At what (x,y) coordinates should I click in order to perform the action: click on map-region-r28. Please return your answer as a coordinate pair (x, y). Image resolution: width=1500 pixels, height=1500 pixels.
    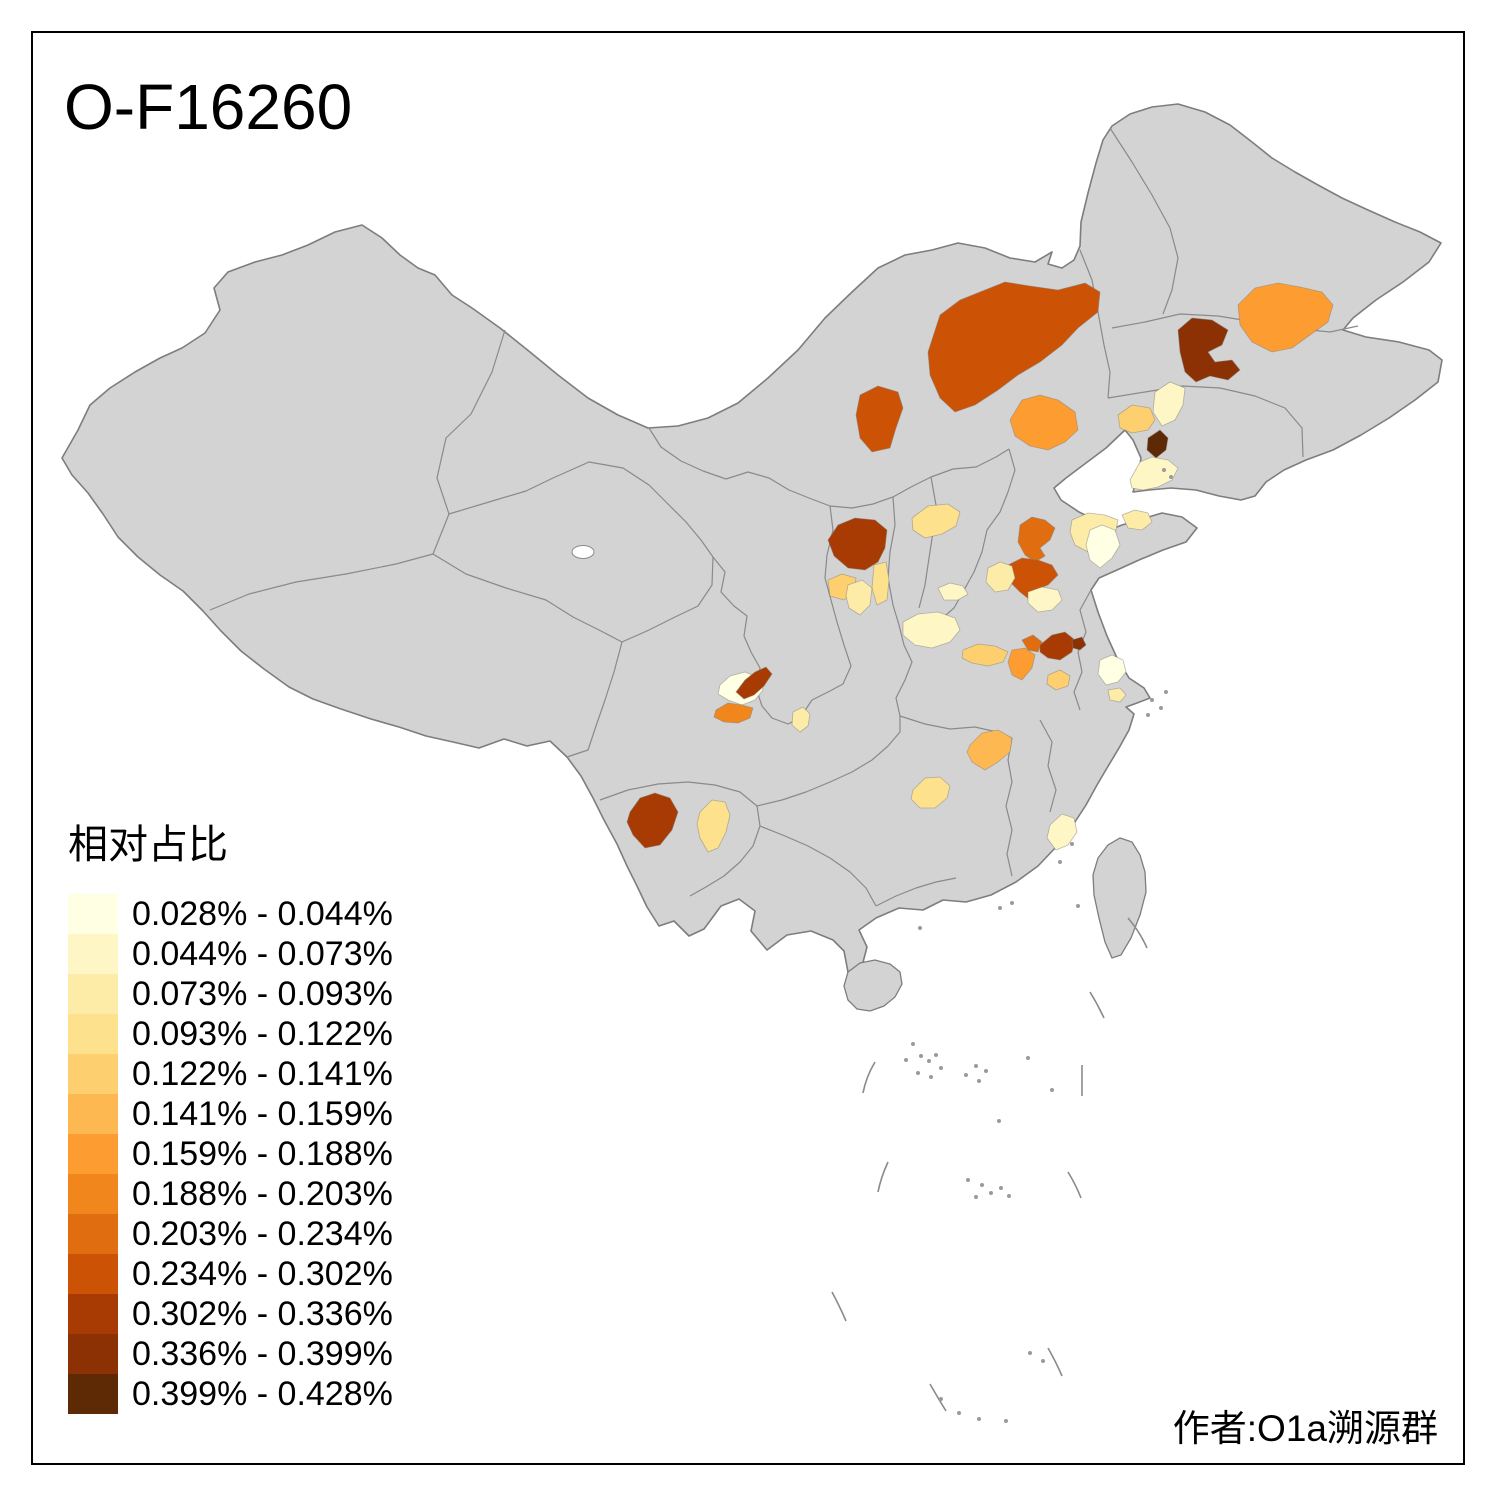
    Looking at the image, I should click on (1079, 643).